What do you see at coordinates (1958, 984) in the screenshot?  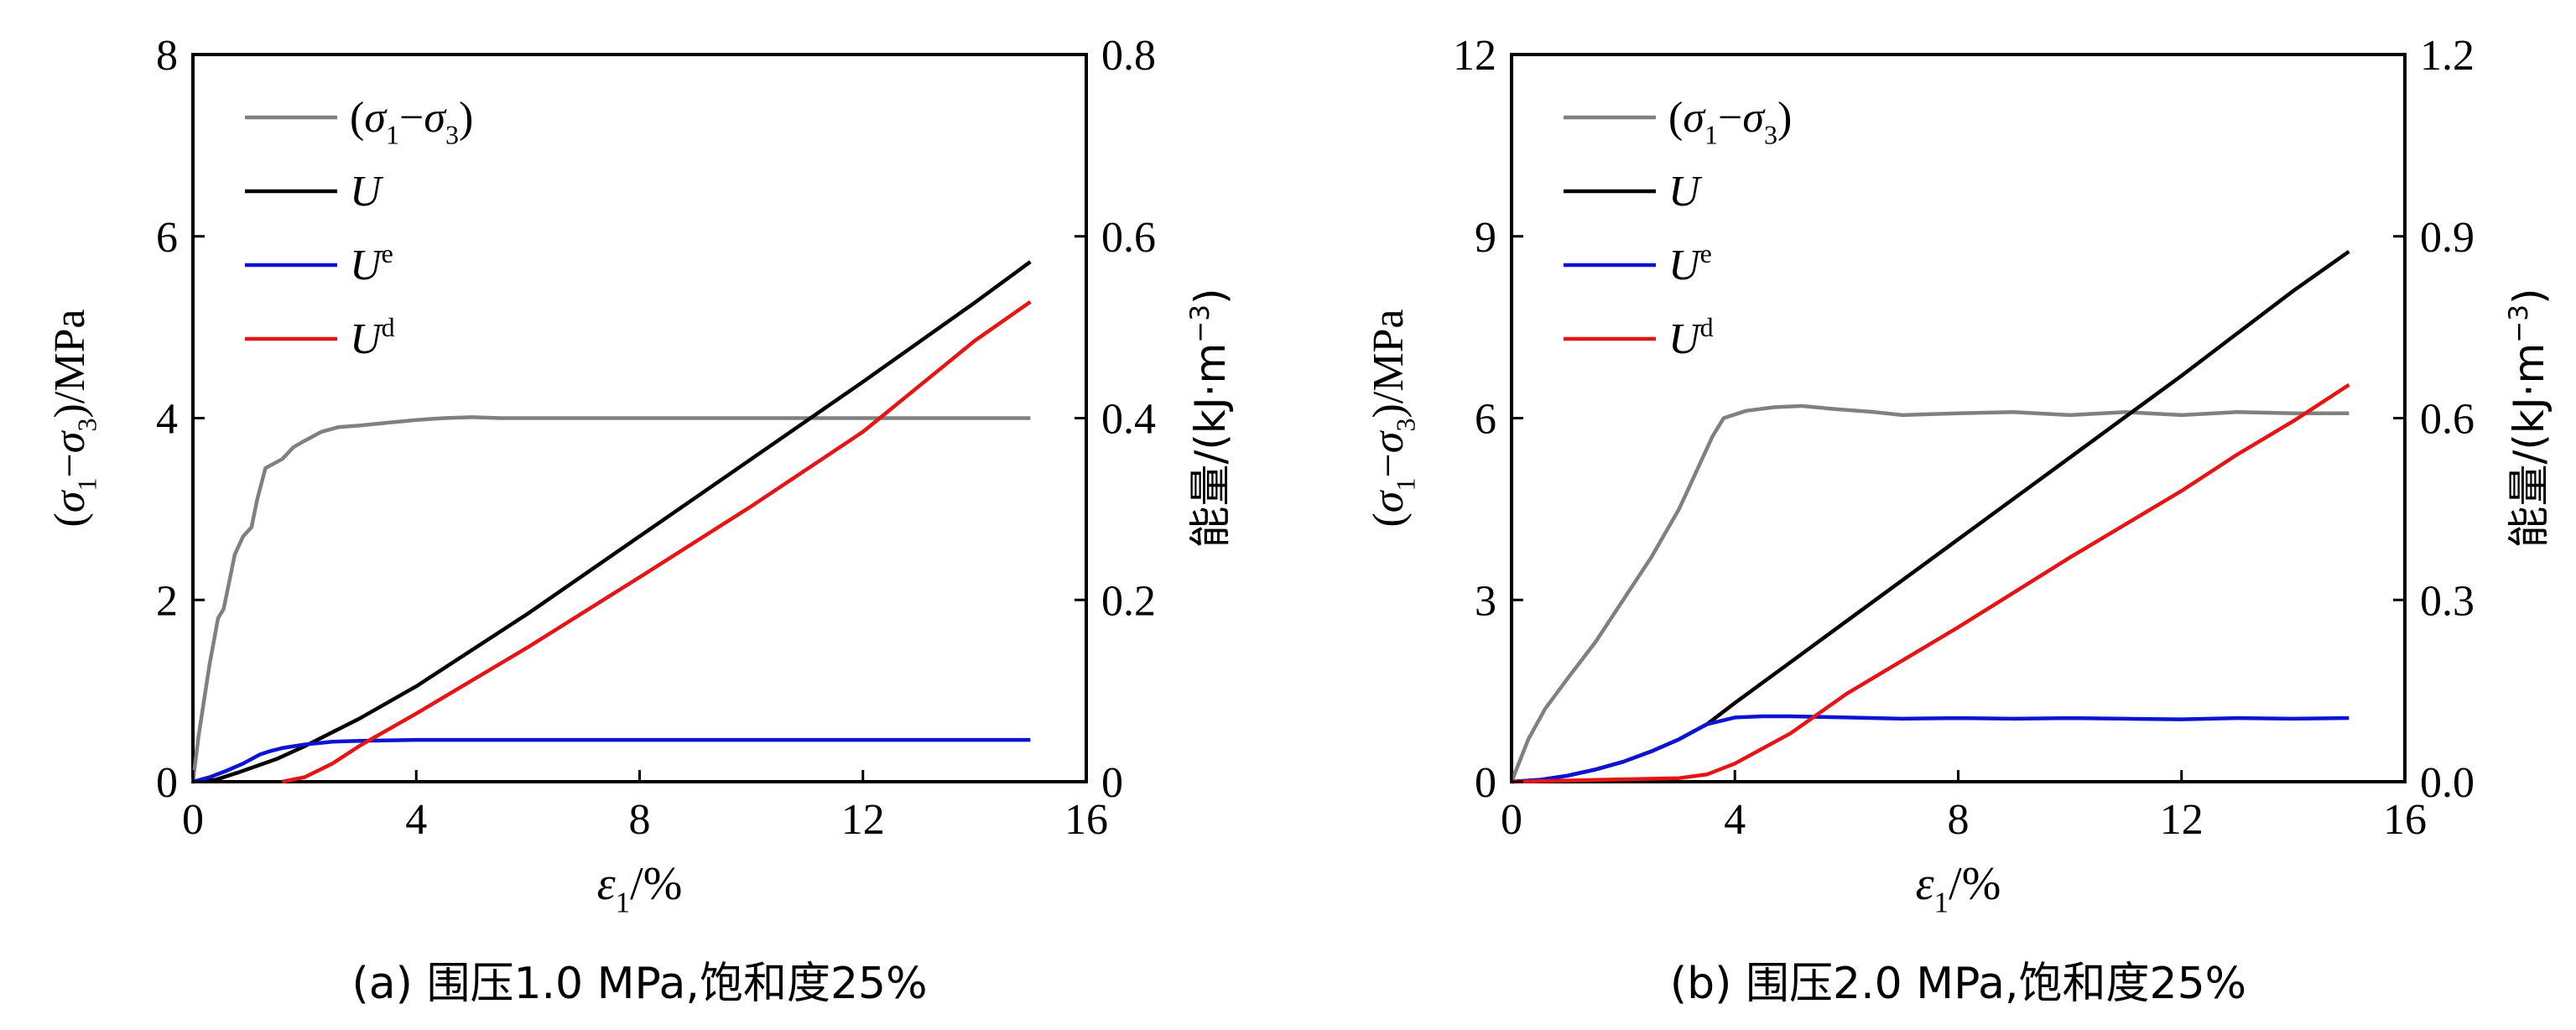 I see `panel-caption: (b) 围压2.0 MPa,饱和度25%` at bounding box center [1958, 984].